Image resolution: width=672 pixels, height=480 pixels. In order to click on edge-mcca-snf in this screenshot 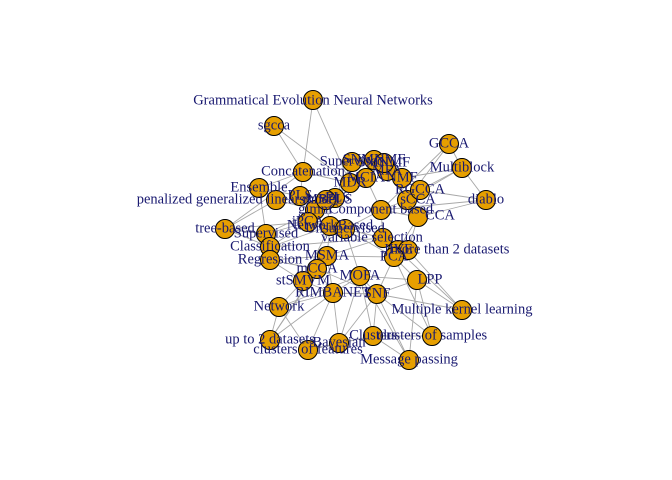, I will do `click(347, 281)`.